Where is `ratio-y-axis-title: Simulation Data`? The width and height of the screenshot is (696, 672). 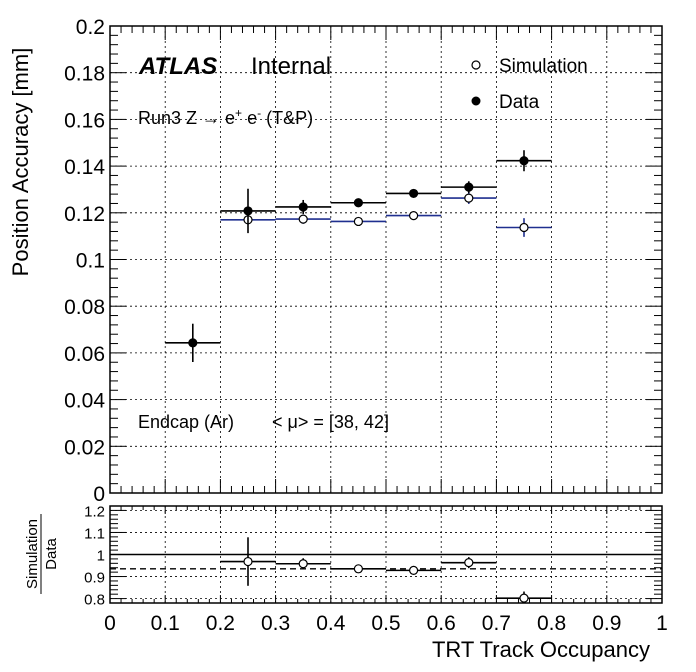
ratio-y-axis-title: Simulation Data is located at coordinates (42, 554).